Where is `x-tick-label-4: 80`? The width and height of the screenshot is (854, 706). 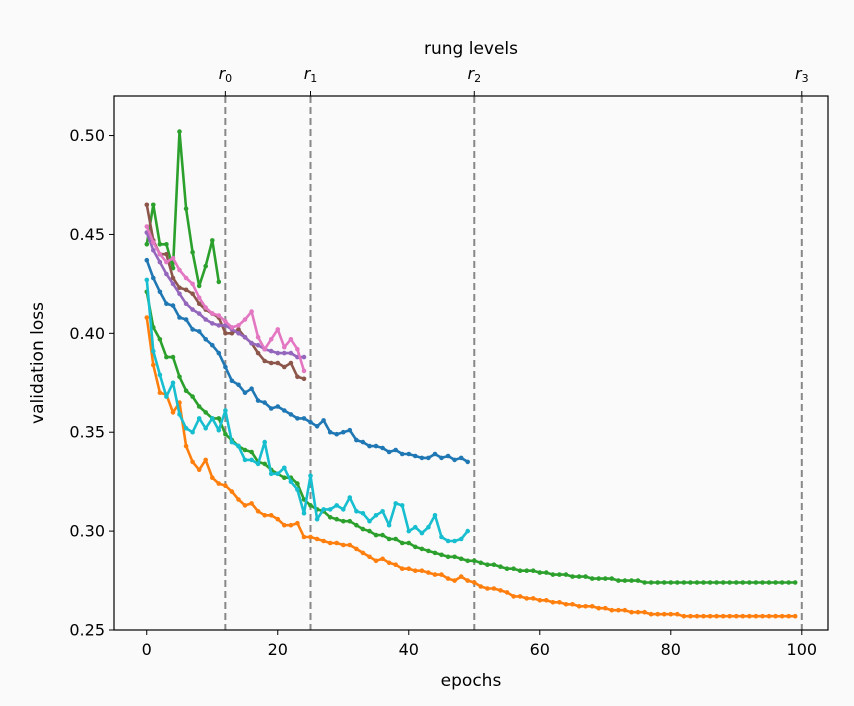 x-tick-label-4: 80 is located at coordinates (671, 649).